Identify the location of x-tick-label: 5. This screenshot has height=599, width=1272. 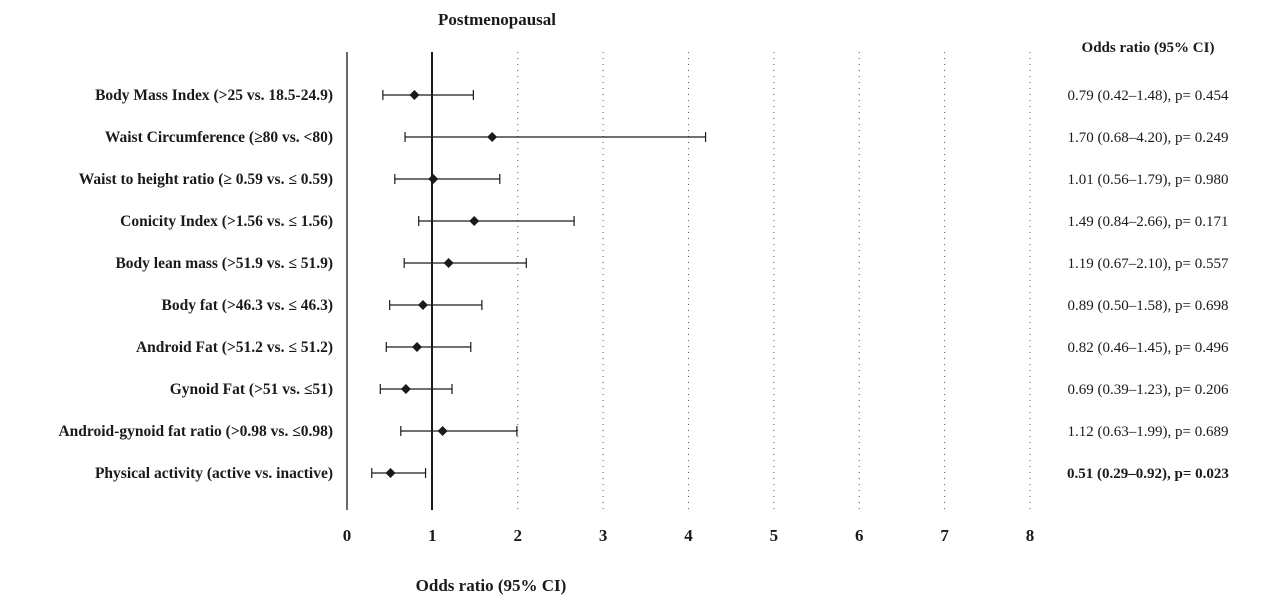
(774, 535).